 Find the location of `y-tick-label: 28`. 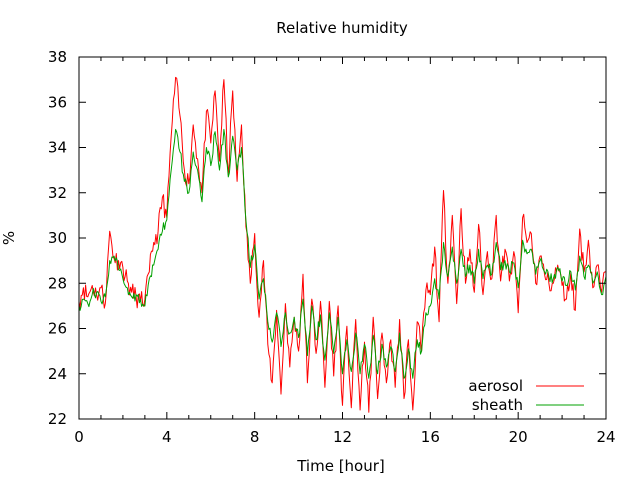

y-tick-label: 28 is located at coordinates (57, 283).